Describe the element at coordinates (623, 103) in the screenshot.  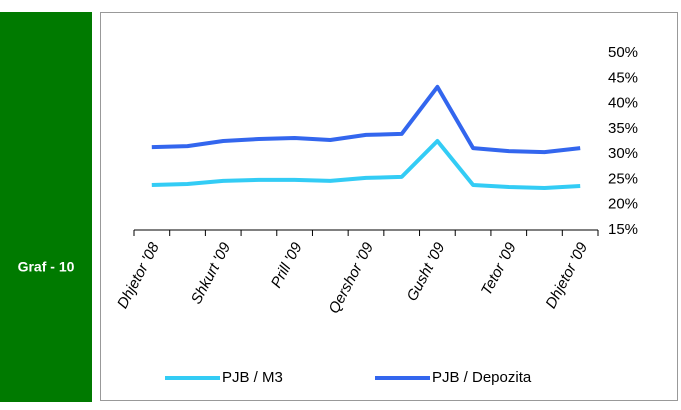
I see `y-tick-label: 40%` at that location.